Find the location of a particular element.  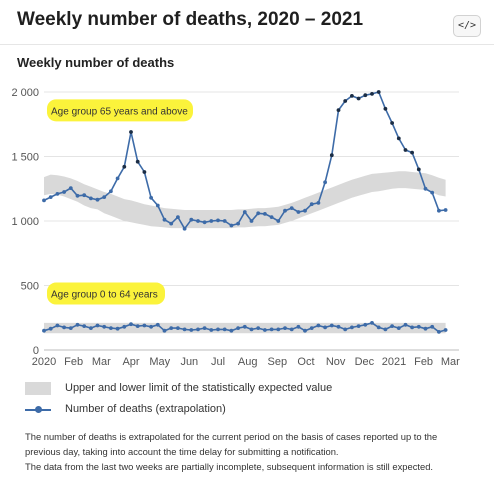

embed-code-button: </> is located at coordinates (467, 26).